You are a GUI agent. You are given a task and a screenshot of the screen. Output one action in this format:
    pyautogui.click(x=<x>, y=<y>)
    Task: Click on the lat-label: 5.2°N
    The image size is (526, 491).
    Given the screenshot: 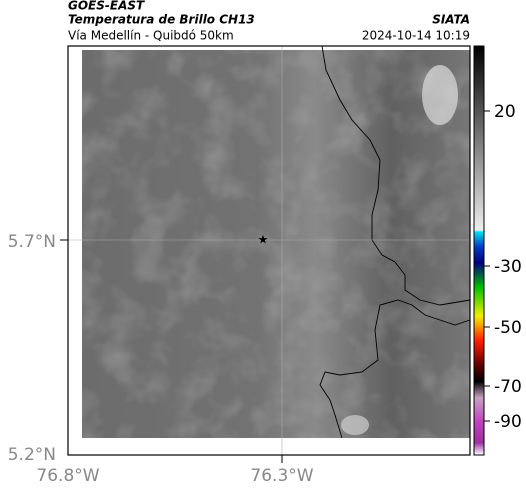 What is the action you would take?
    pyautogui.click(x=32, y=455)
    